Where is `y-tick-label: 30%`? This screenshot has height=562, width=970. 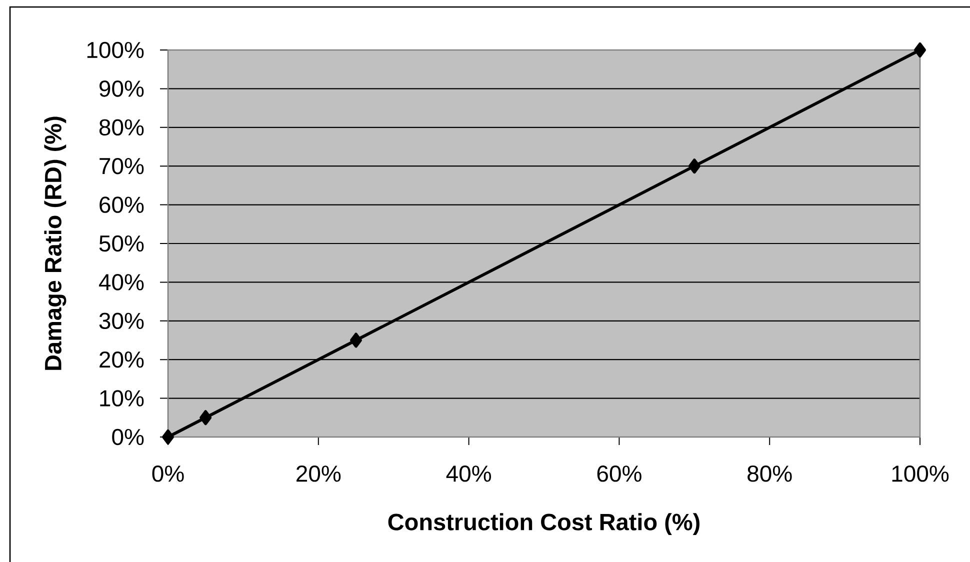
y-tick-label: 30% is located at coordinates (121, 321).